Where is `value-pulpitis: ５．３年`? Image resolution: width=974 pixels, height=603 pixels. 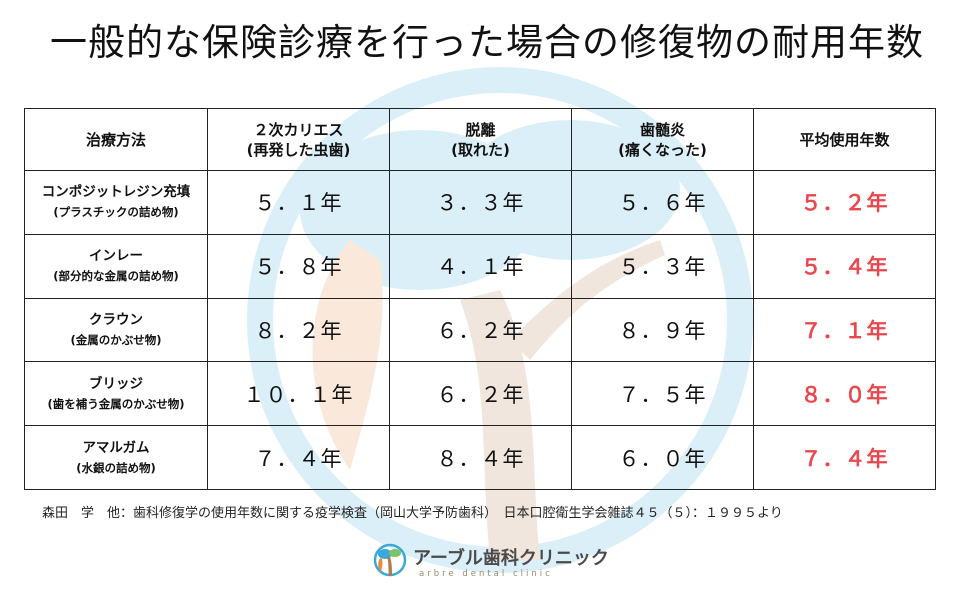 value-pulpitis: ５．３年 is located at coordinates (662, 266).